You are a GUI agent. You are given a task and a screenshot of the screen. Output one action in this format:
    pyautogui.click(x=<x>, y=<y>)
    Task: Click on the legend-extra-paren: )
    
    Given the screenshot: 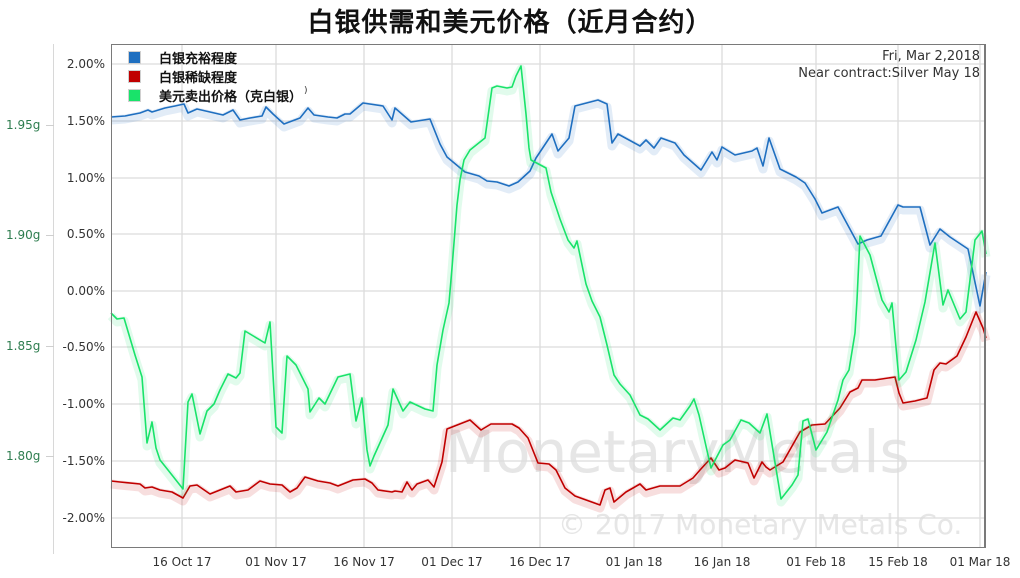 What is the action you would take?
    pyautogui.click(x=306, y=90)
    